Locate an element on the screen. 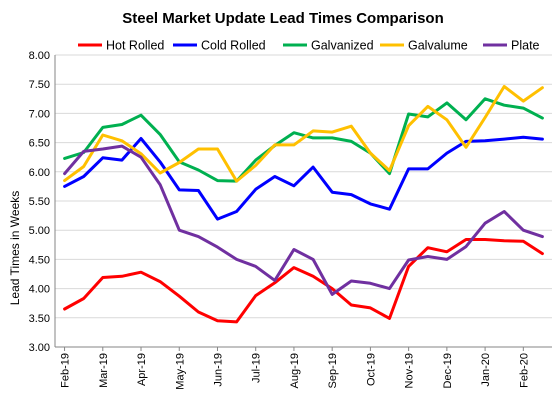 This screenshot has height=401, width=560. y-tick-label: 6.00 is located at coordinates (39, 173).